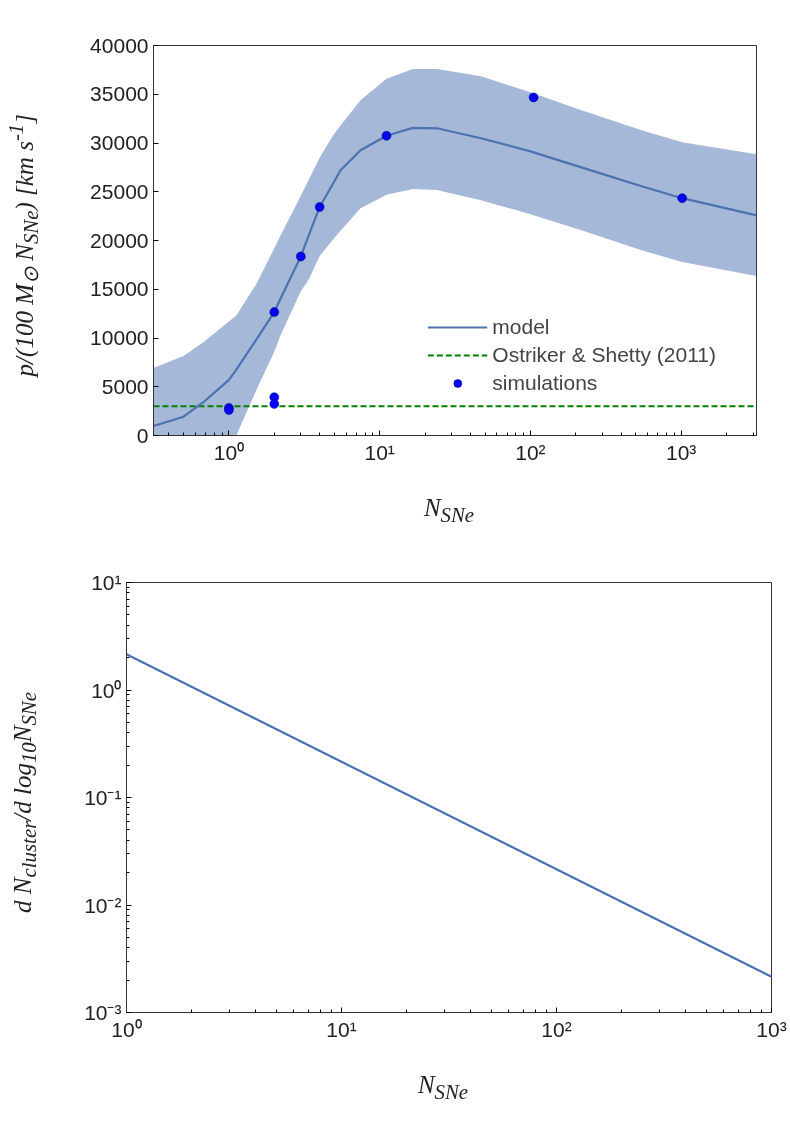  What do you see at coordinates (521, 327) in the screenshot?
I see `legend-label: model` at bounding box center [521, 327].